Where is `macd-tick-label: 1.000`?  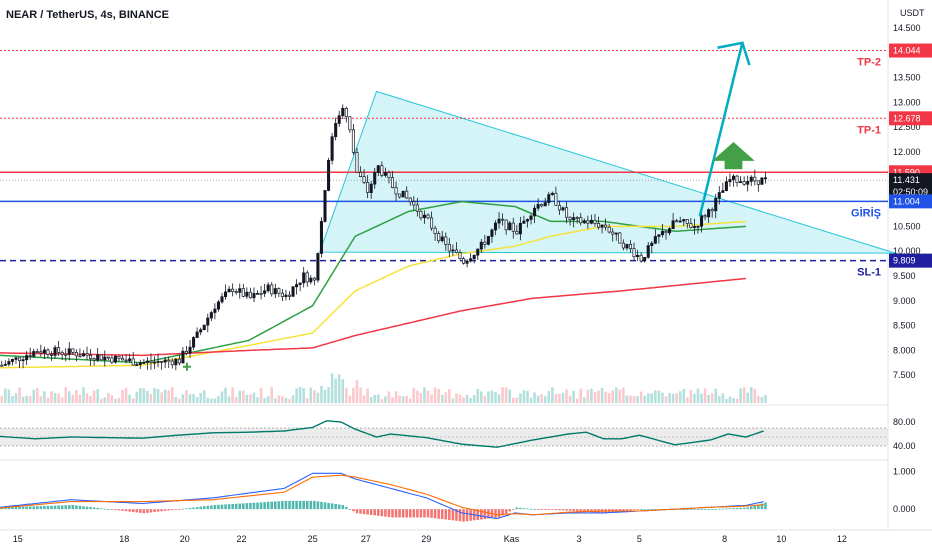
macd-tick-label: 1.000 is located at coordinates (904, 471).